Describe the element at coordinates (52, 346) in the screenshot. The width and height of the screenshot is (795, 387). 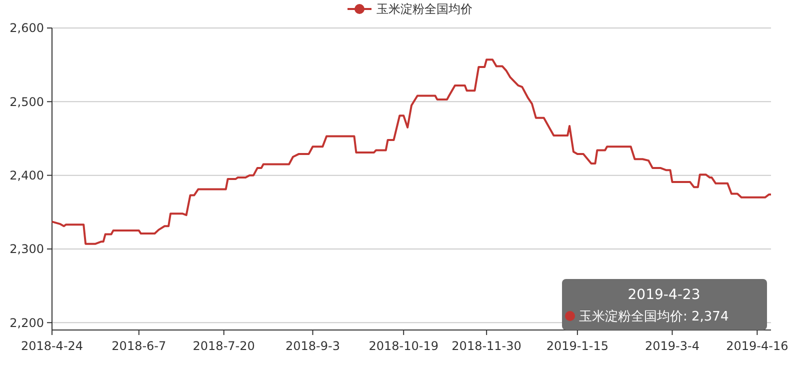
I see `x-tick-label: 2018-4-24` at that location.